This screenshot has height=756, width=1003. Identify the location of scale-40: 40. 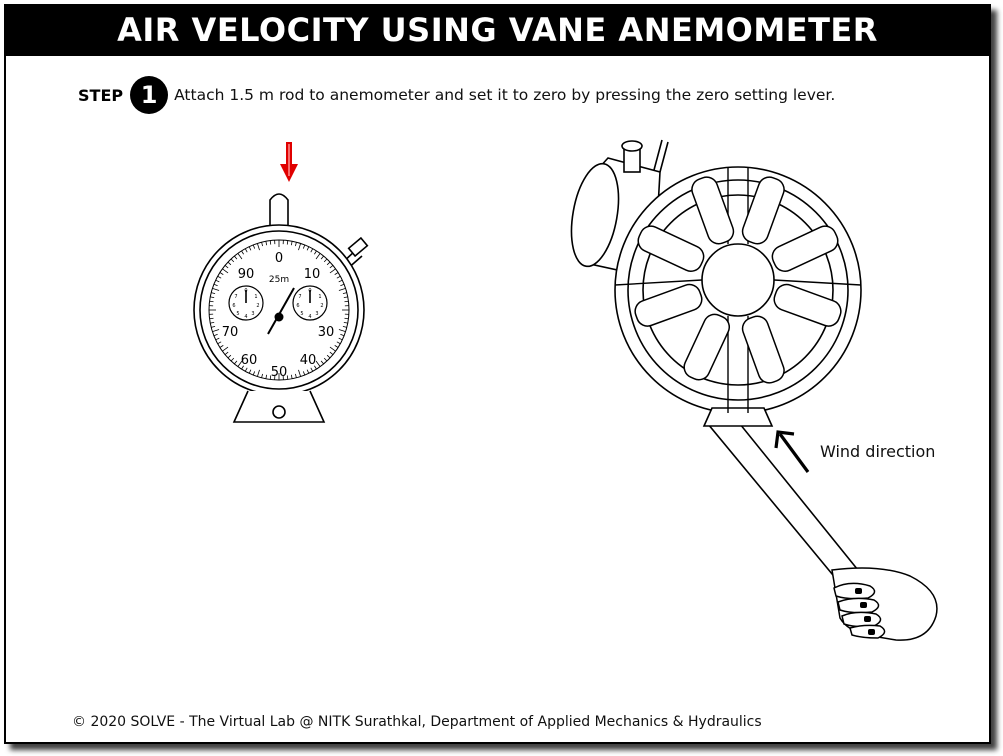
(308, 360).